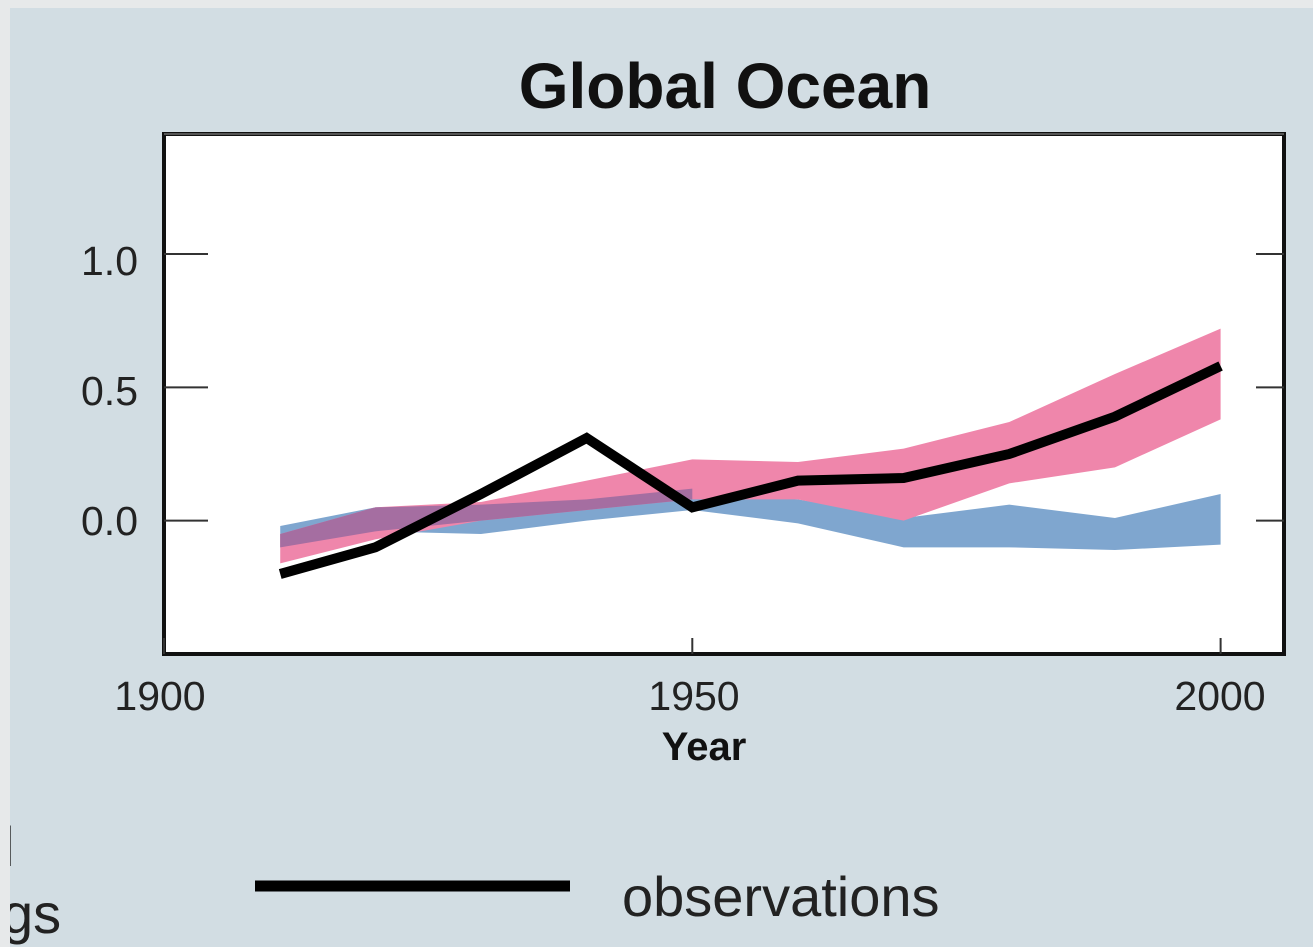 The height and width of the screenshot is (947, 1313). I want to click on cut-off-legend-text-1: l, so click(12, 846).